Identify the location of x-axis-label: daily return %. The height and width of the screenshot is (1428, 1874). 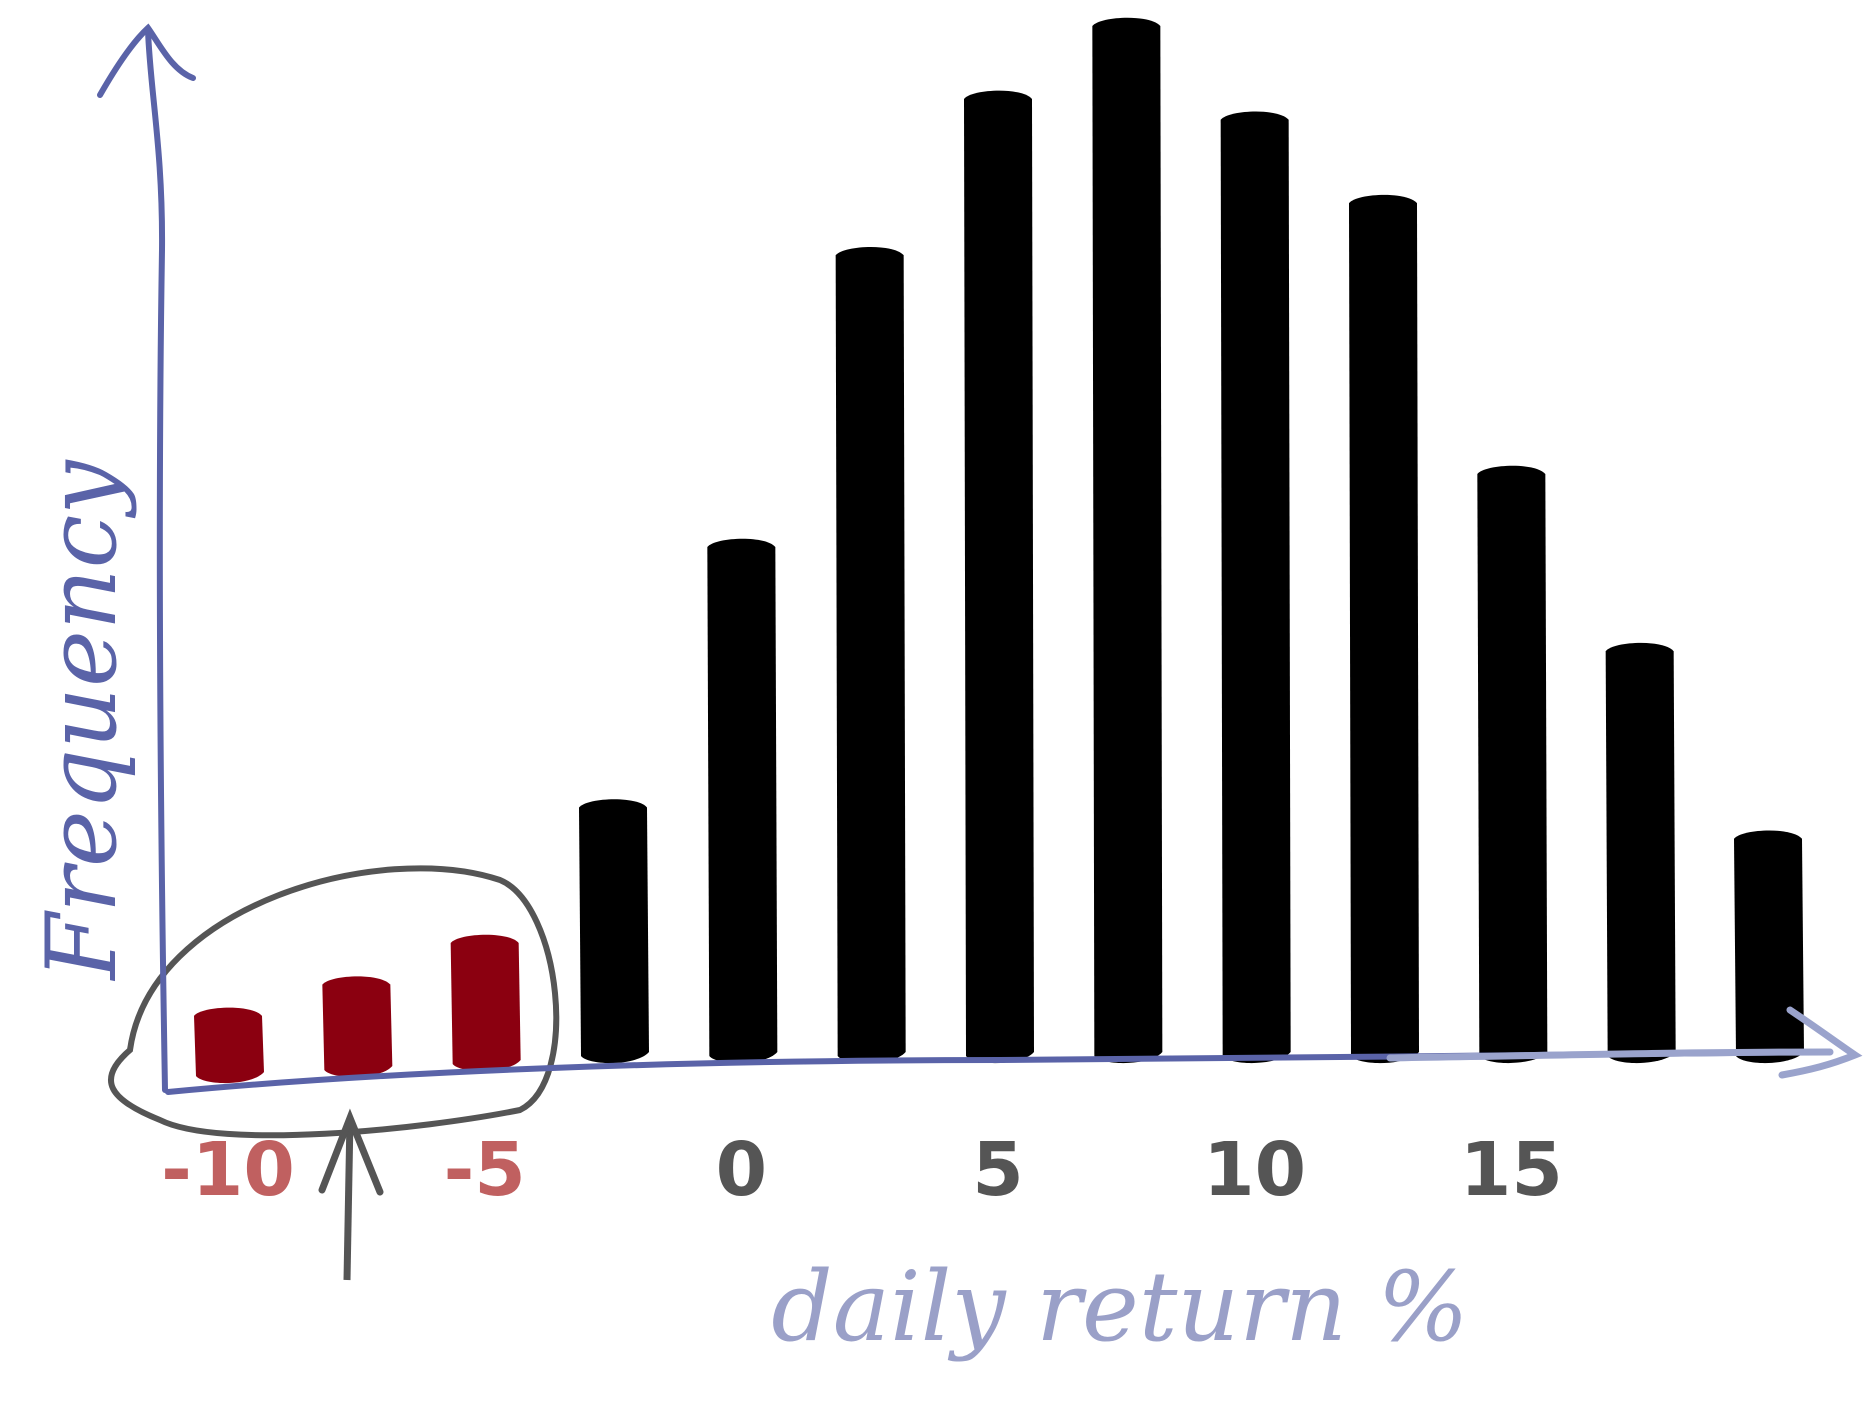
(1119, 1307).